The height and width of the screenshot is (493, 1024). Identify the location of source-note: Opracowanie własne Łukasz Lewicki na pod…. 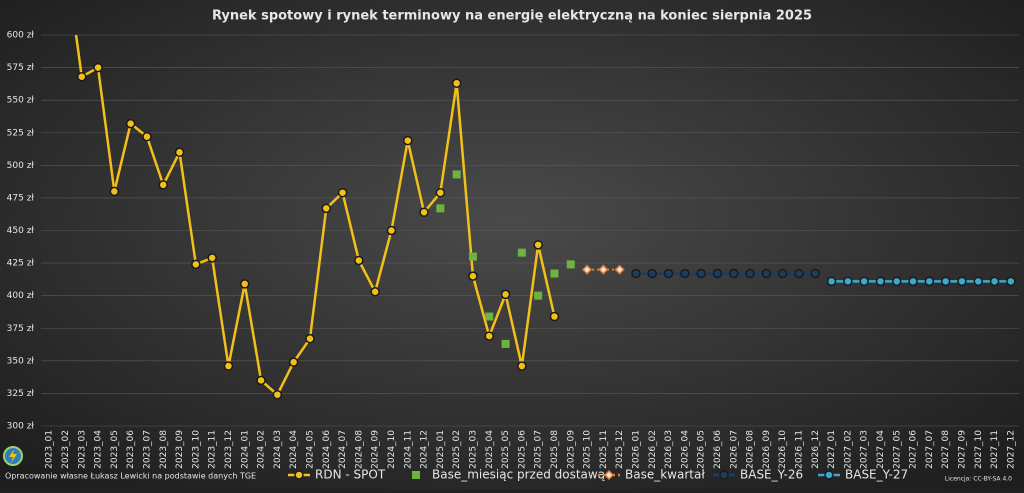
(130, 476).